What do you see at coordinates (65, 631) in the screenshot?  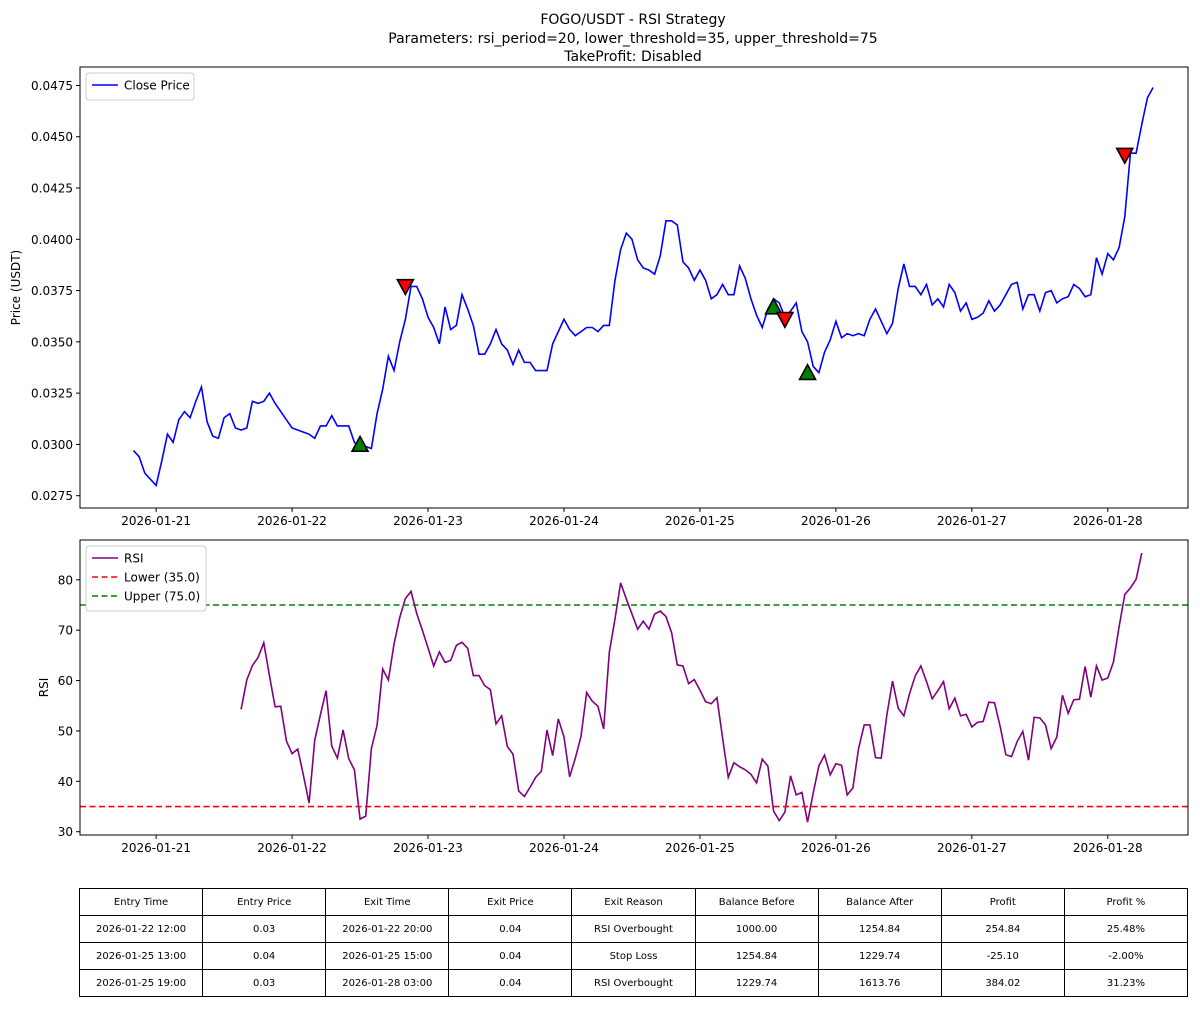 I see `y-tick-label: 70` at bounding box center [65, 631].